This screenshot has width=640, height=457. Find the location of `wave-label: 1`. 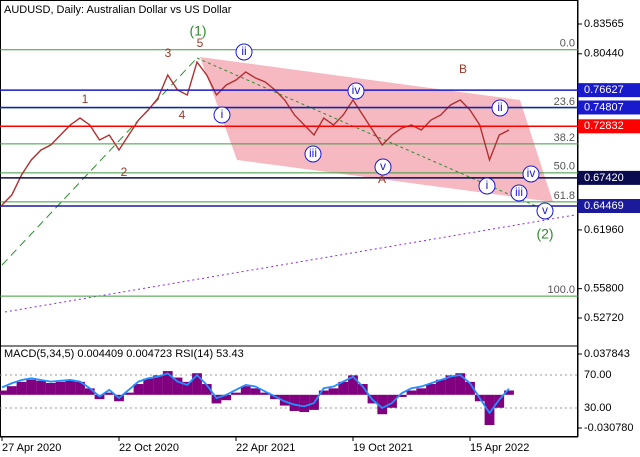

wave-label: 1 is located at coordinates (85, 99).